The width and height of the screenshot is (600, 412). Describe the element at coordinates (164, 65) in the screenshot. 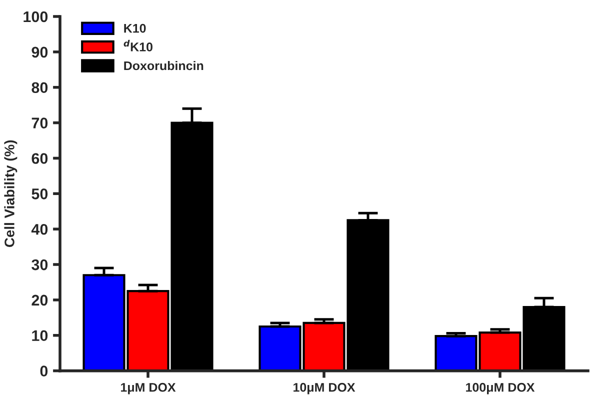

I see `legend-label: Doxorubincin` at that location.